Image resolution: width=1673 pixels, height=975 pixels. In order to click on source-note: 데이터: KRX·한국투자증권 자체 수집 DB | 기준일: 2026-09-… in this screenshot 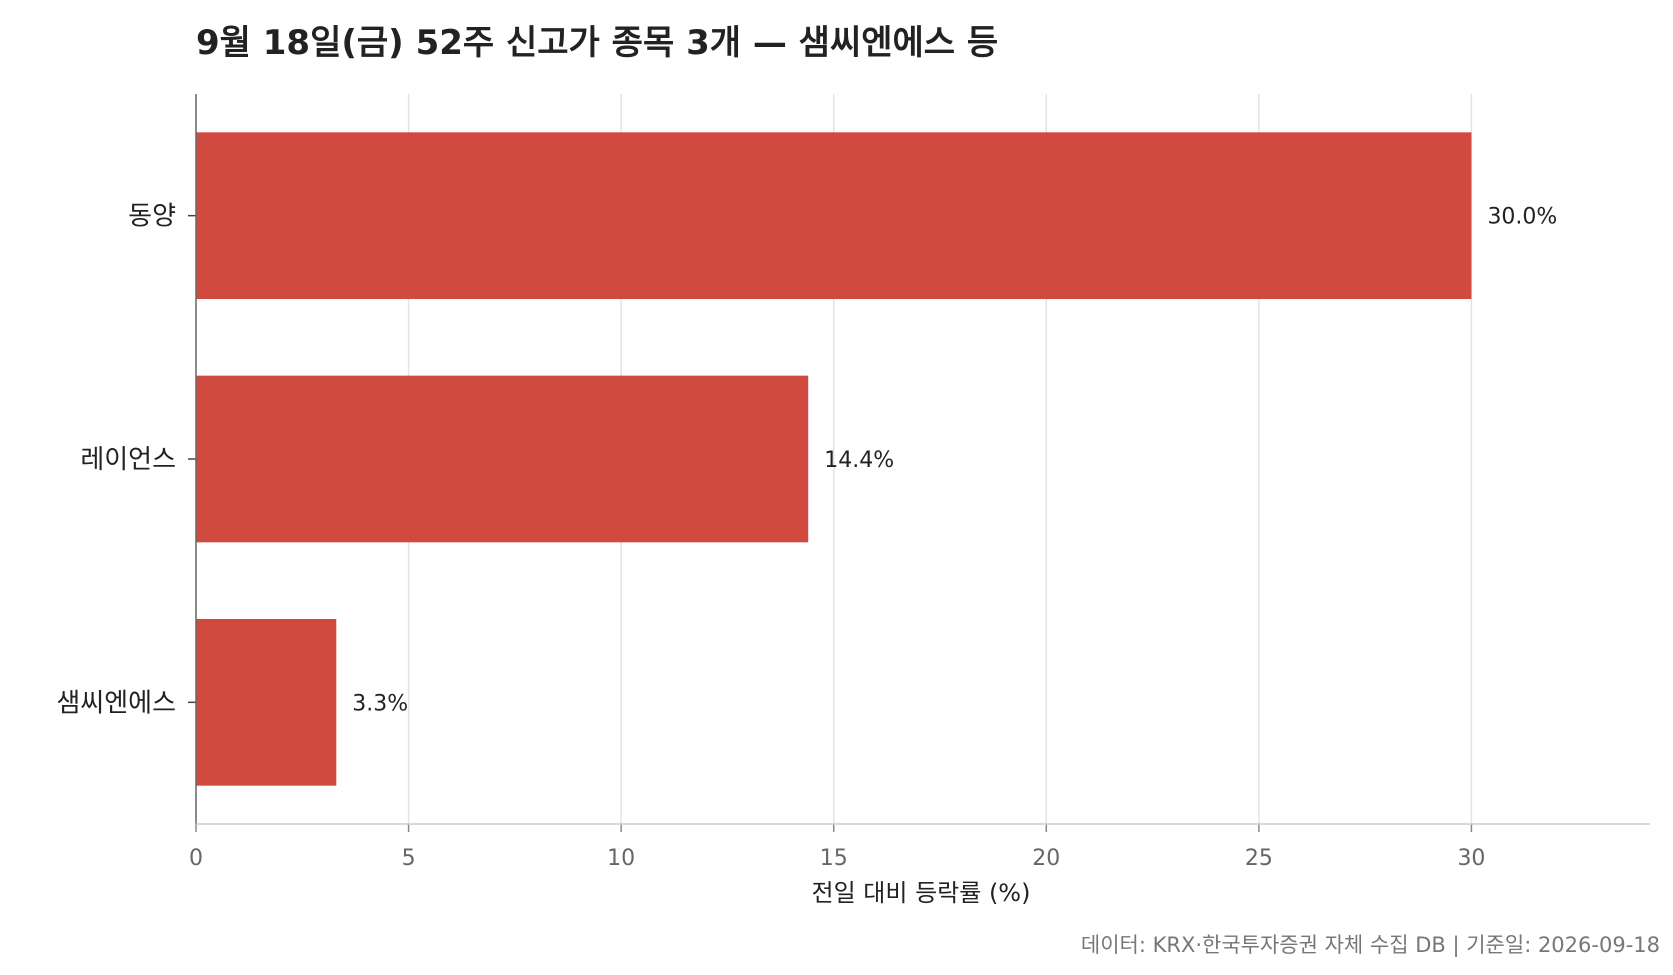, I will do `click(1370, 945)`.